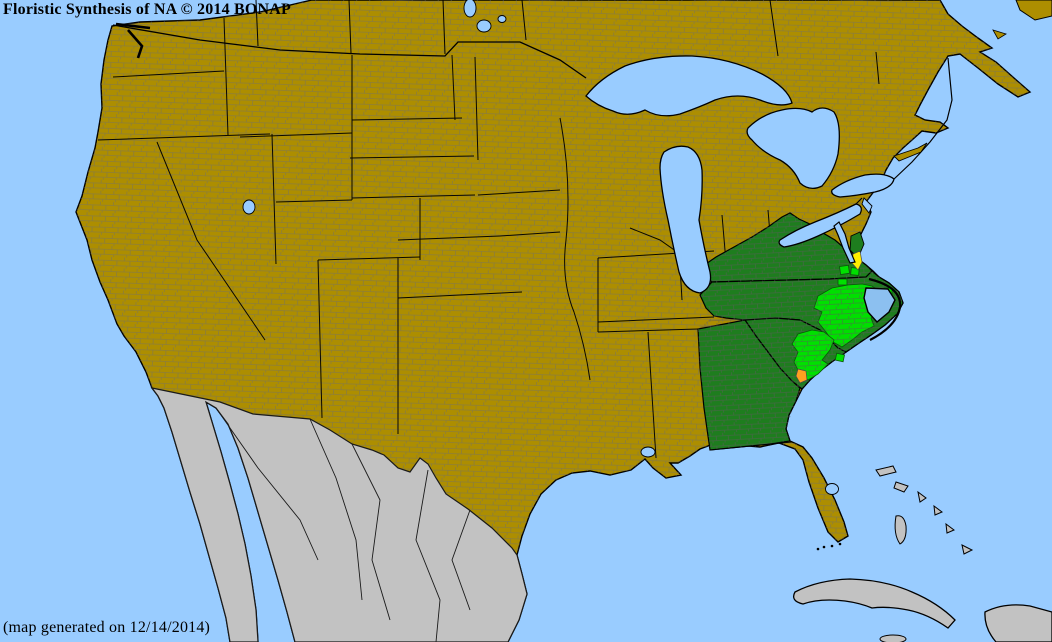 The image size is (1052, 642). Describe the element at coordinates (689, 86) in the screenshot. I see `lake-superior` at that location.